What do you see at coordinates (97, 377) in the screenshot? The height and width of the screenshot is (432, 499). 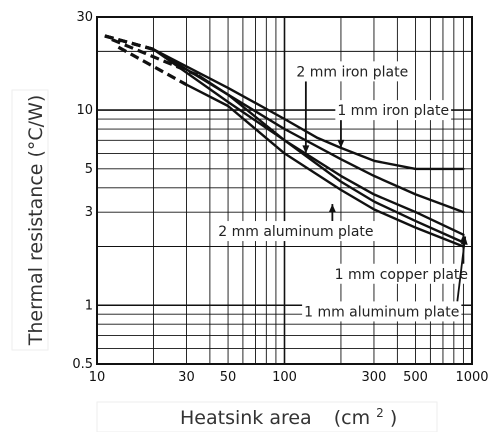 I see `x-tick-label: 10` at bounding box center [97, 377].